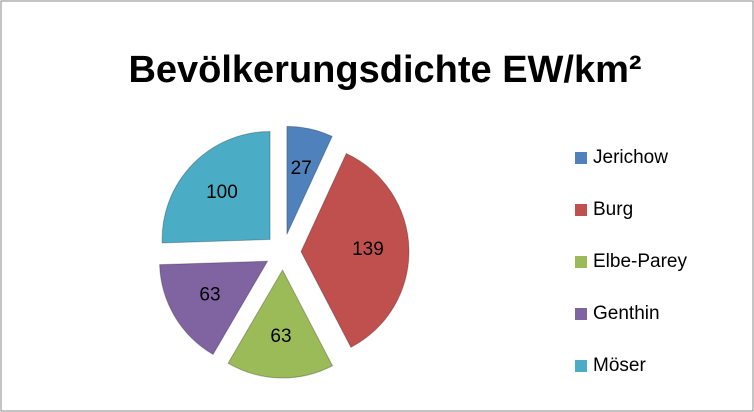 Image resolution: width=754 pixels, height=412 pixels. Describe the element at coordinates (222, 192) in the screenshot. I see `data-label: 100` at that location.